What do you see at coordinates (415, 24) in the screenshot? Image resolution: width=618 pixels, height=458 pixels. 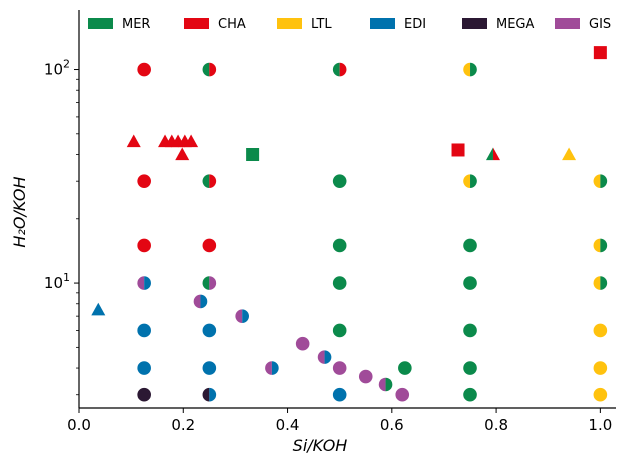 I see `legend-label-edi: EDI` at bounding box center [415, 24].